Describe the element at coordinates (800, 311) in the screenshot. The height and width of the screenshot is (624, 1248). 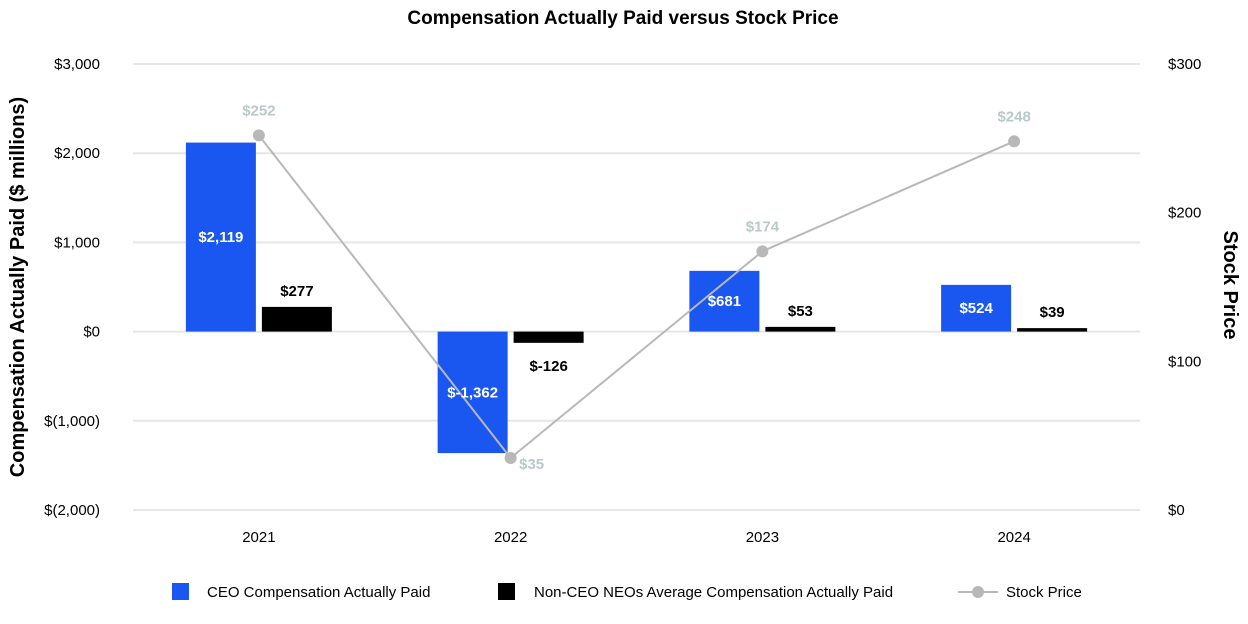
I see `non-ceo-bar-label: $53` at that location.